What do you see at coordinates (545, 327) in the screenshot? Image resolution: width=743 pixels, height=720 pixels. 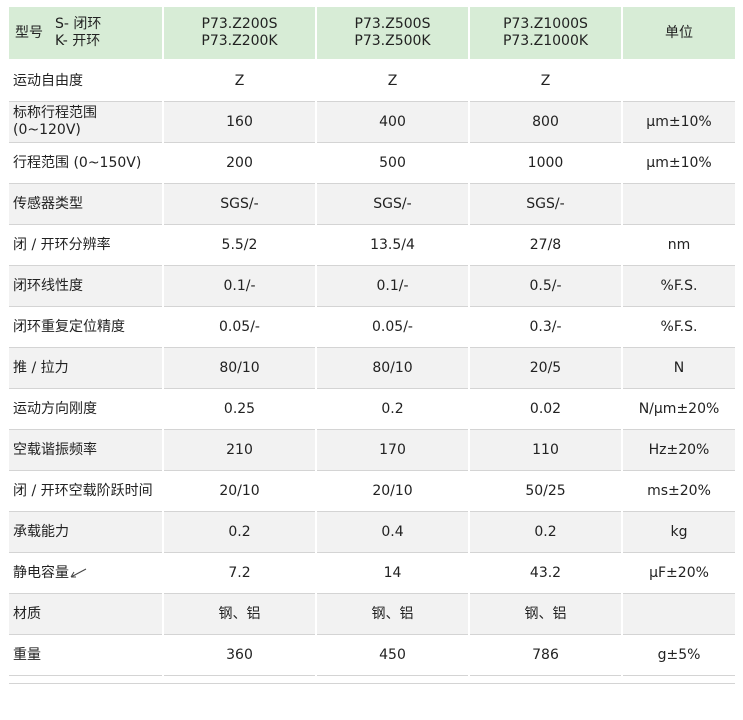 I see `value-model-3: 0.3/-` at bounding box center [545, 327].